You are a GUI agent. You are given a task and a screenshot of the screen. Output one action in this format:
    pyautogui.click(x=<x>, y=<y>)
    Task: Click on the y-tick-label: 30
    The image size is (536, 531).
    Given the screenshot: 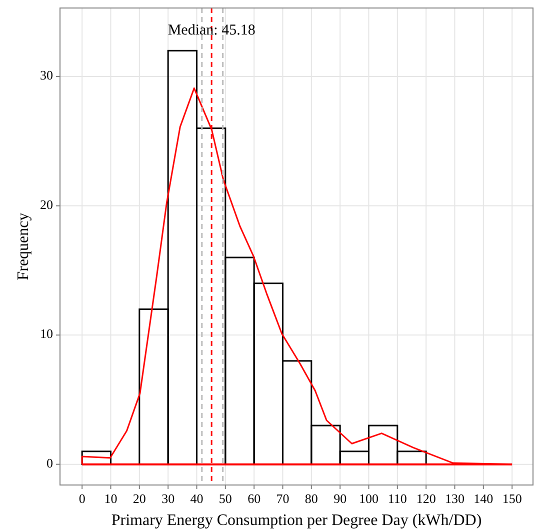 What is the action you would take?
    pyautogui.click(x=46, y=74)
    